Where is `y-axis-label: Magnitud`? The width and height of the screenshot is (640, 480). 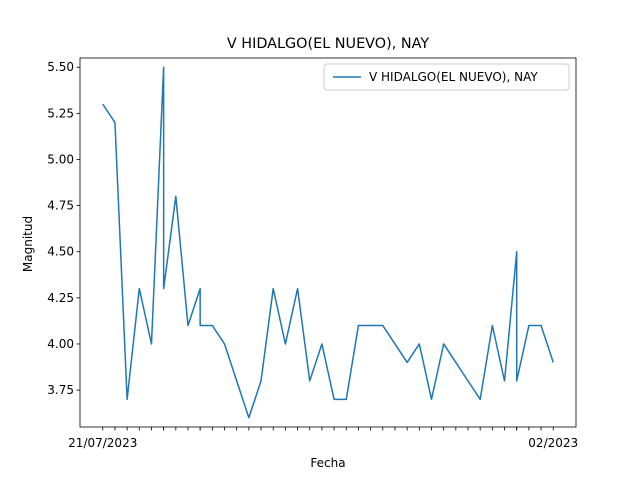 y-axis-label: Magnitud is located at coordinates (28, 244).